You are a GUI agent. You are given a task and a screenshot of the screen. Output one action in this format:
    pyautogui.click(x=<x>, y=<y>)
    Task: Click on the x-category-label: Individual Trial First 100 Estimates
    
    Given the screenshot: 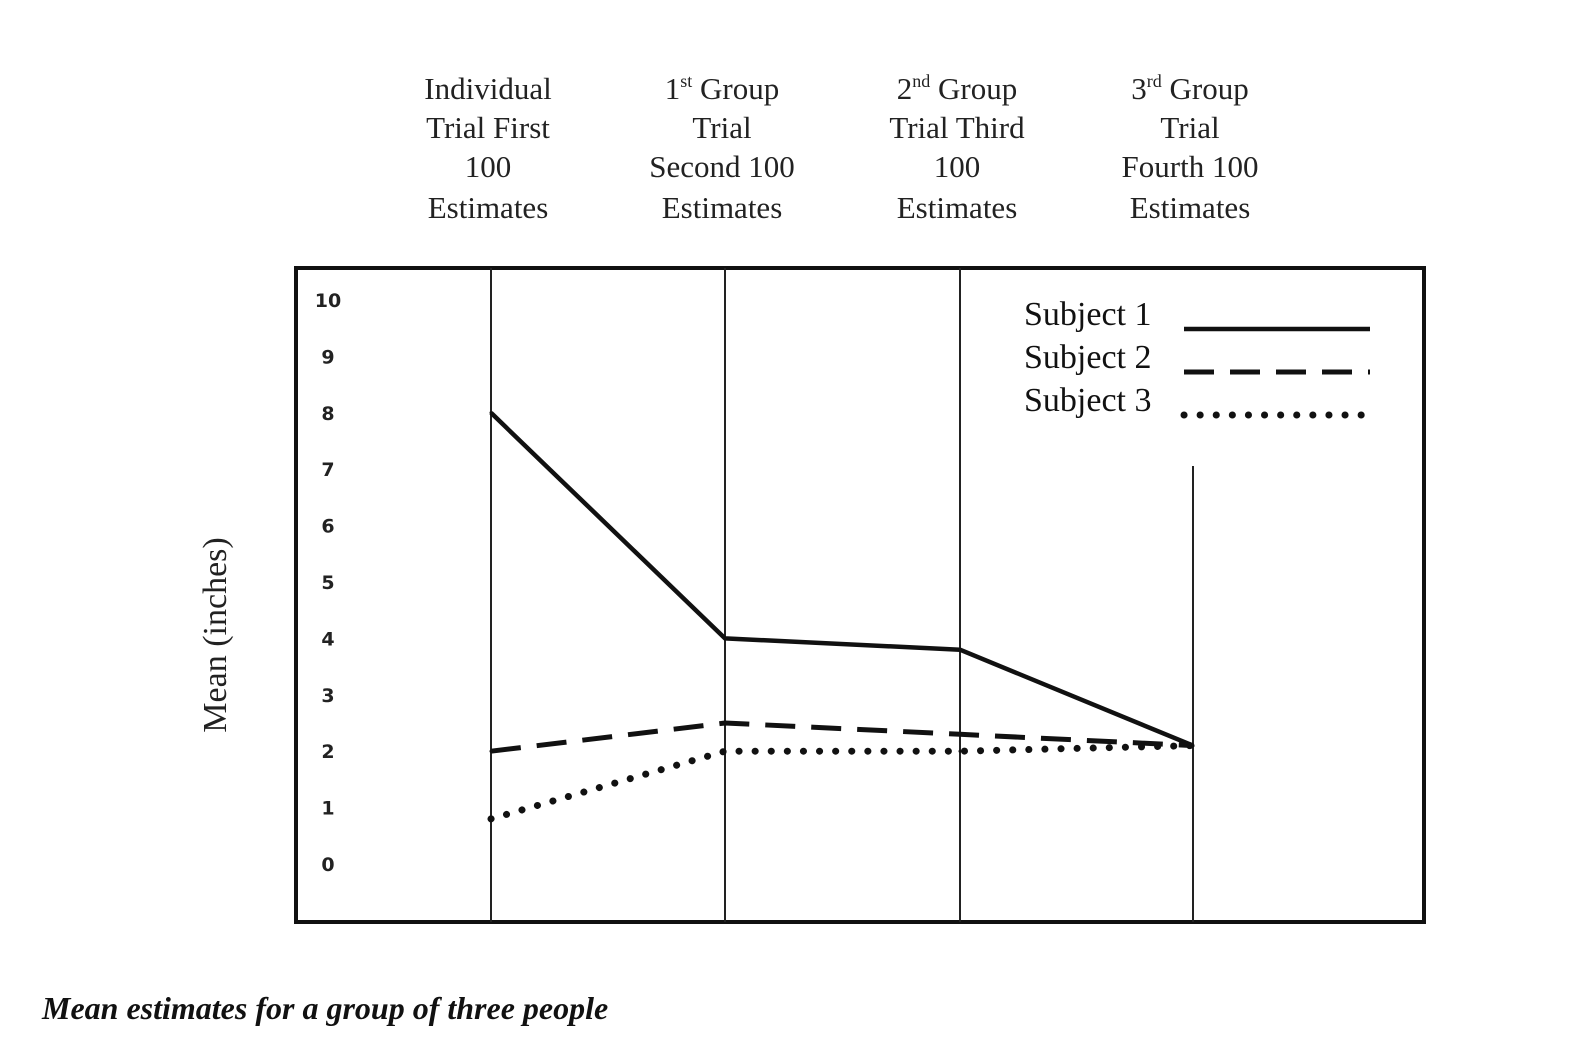 What is the action you would take?
    pyautogui.click(x=487, y=148)
    